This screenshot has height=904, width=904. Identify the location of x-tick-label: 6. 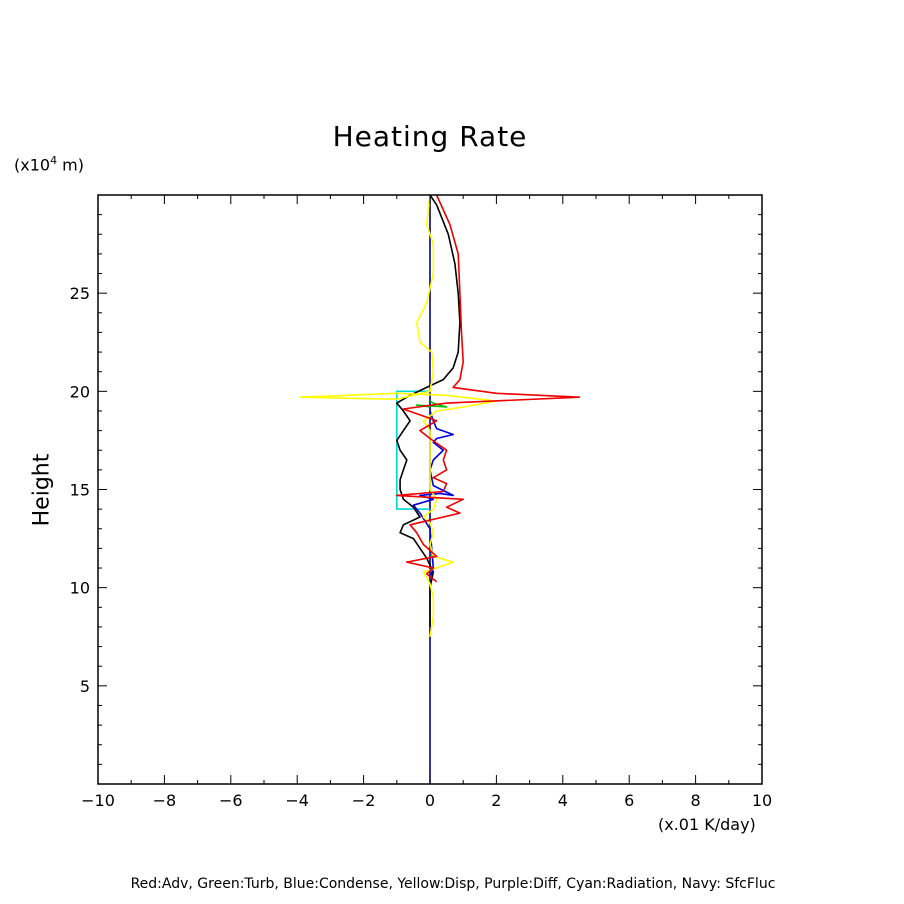
(629, 800).